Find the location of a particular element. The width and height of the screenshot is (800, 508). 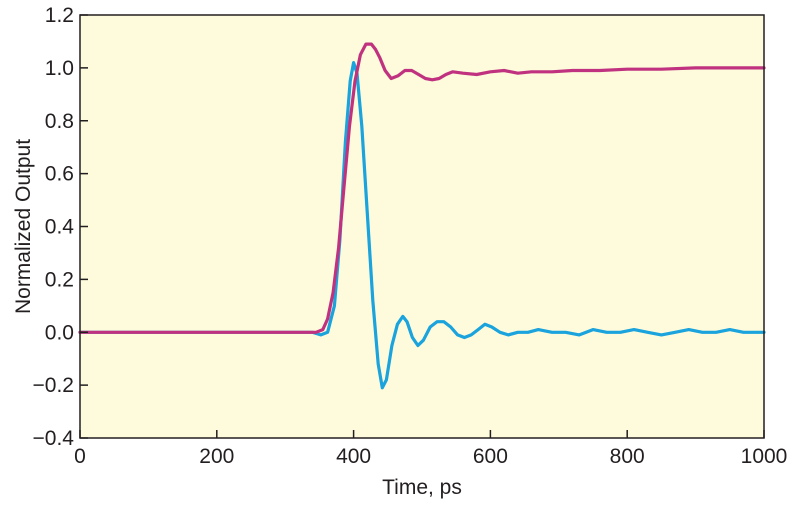

x-tick-label: 800 is located at coordinates (627, 456).